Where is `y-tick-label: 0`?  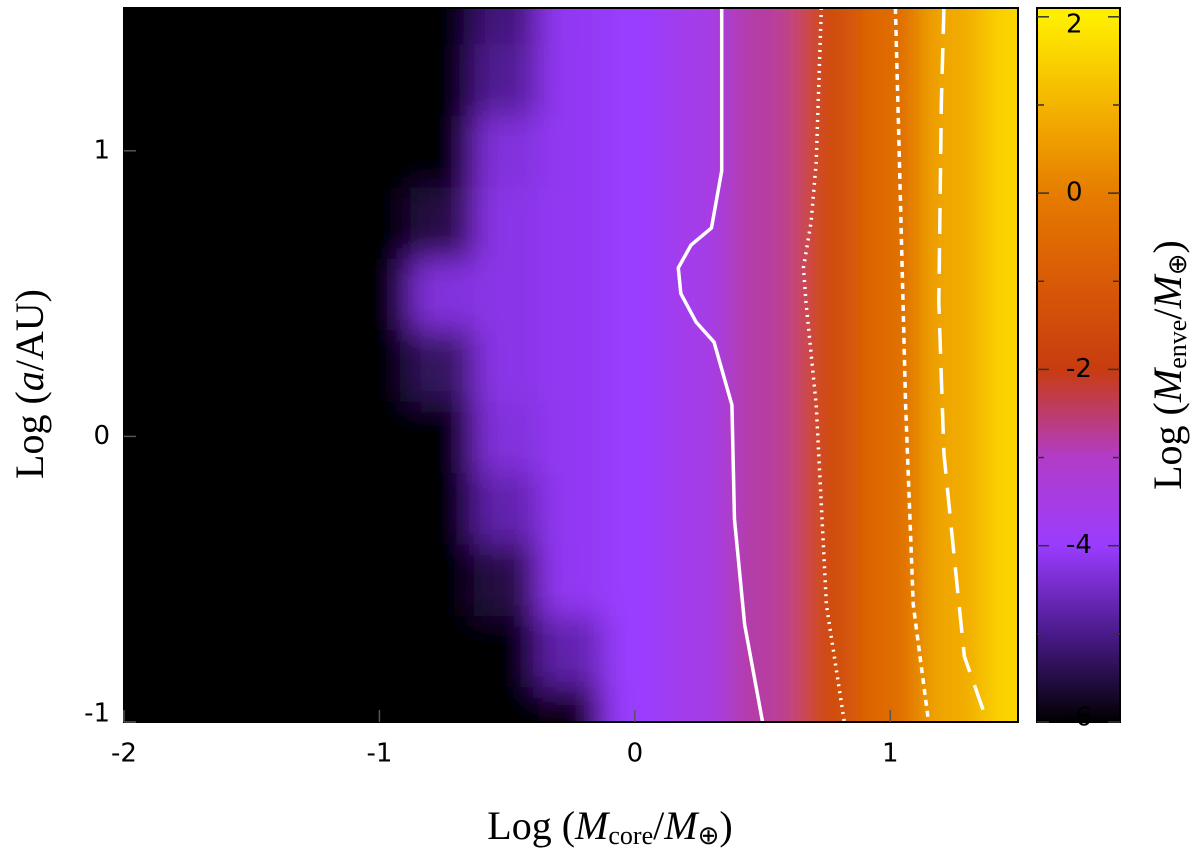 y-tick-label: 0 is located at coordinates (101, 436).